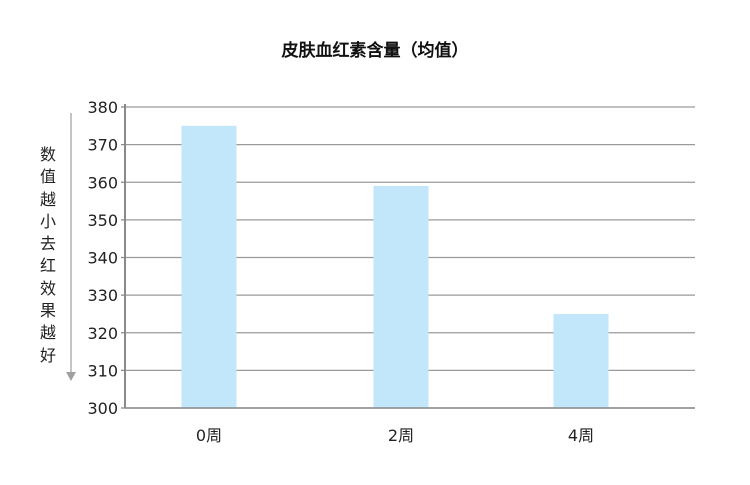 This screenshot has width=750, height=485. I want to click on x-tick-label: 2周, so click(401, 435).